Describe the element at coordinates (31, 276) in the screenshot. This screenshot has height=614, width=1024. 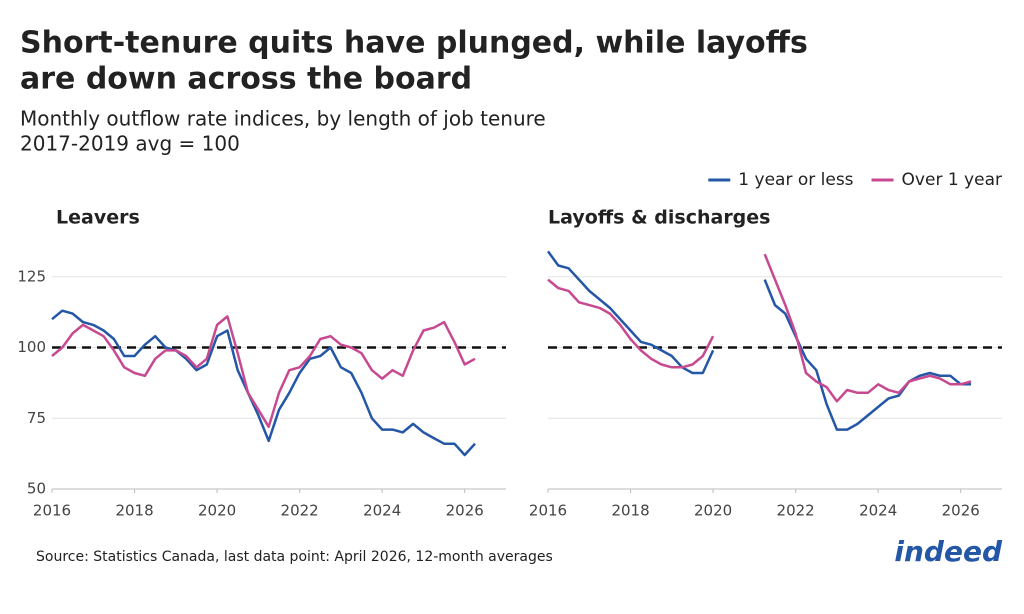
I see `y-tick-label: 125` at that location.